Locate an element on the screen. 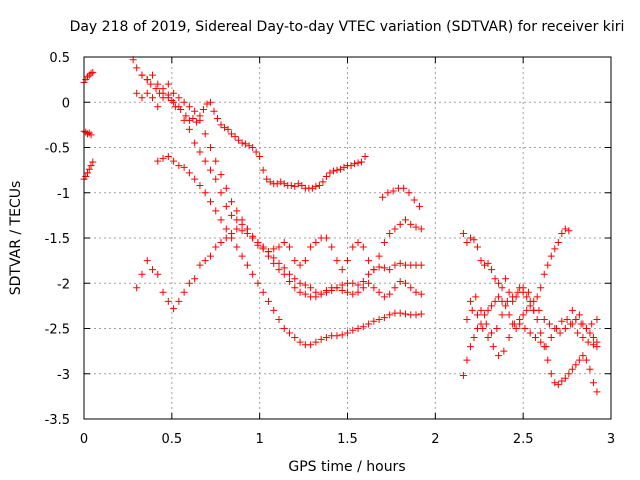 The height and width of the screenshot is (480, 640). x-tick-label: 0.5 is located at coordinates (171, 439).